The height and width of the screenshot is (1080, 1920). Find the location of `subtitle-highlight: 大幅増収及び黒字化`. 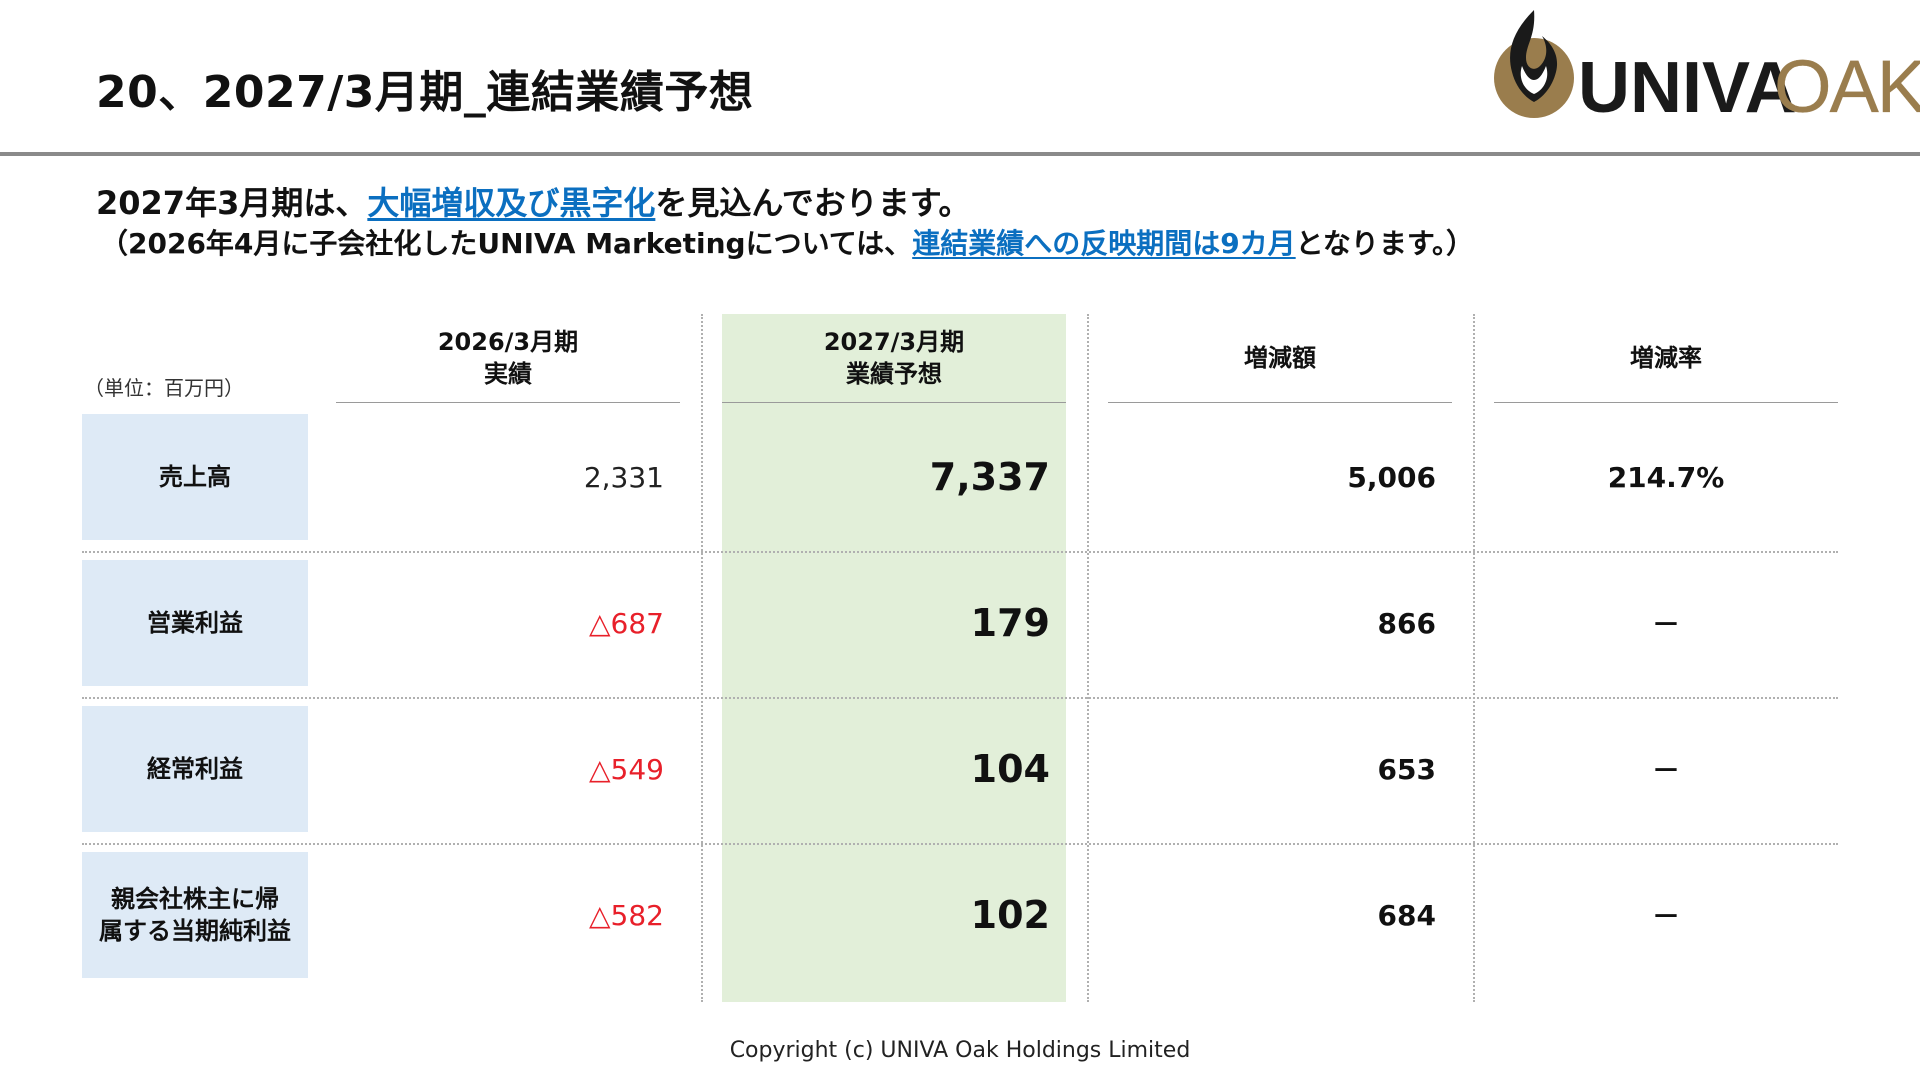

subtitle-highlight: 大幅増収及び黒字化 is located at coordinates (511, 203).